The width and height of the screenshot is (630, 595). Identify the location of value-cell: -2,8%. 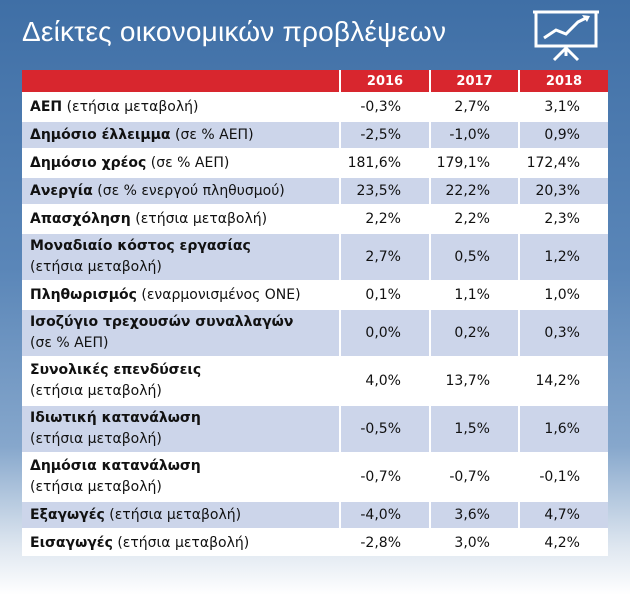
(384, 542).